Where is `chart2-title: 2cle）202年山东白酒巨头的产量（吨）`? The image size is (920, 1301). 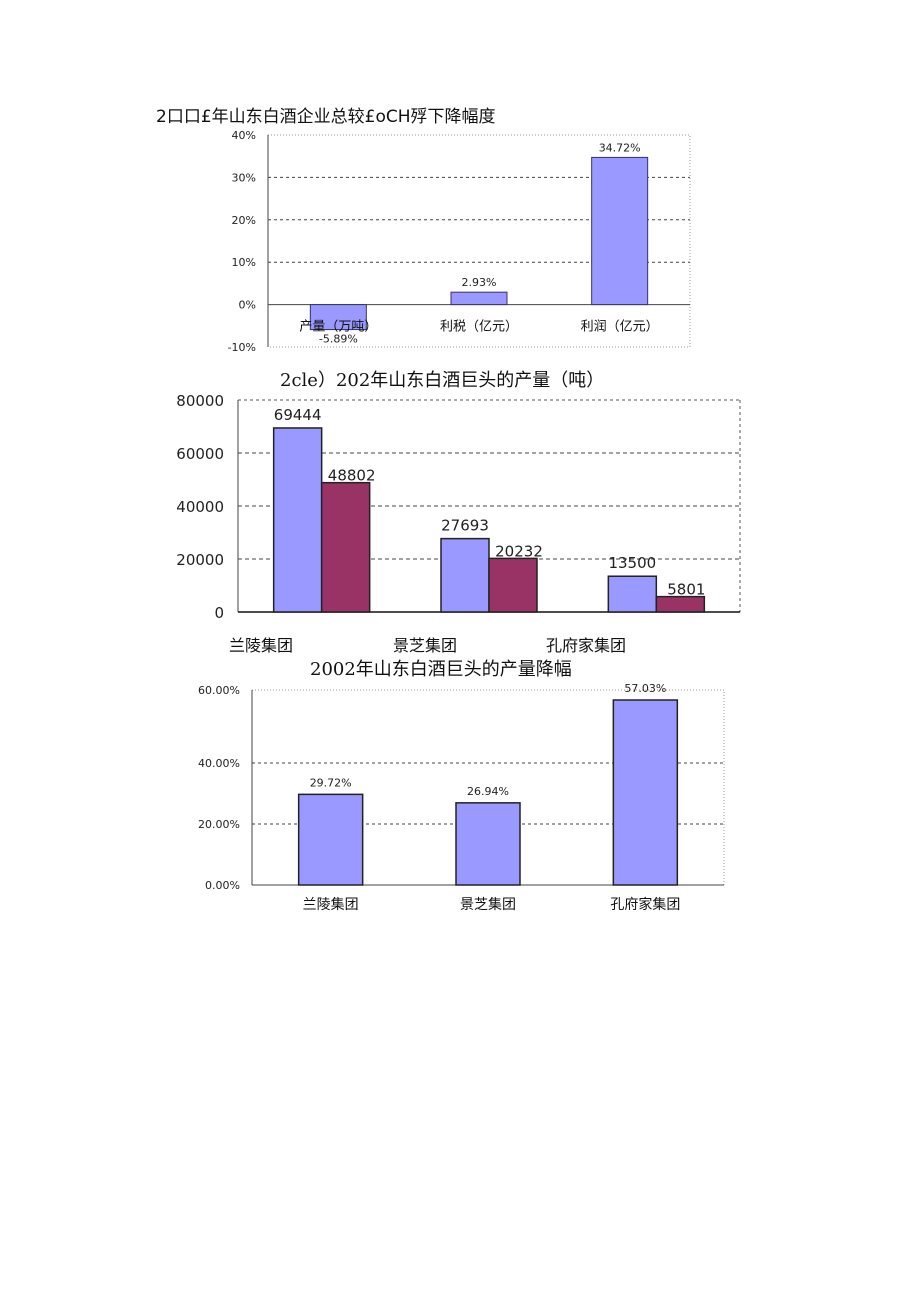 chart2-title: 2cle）202年山东白酒巨头的产量（吨） is located at coordinates (442, 380).